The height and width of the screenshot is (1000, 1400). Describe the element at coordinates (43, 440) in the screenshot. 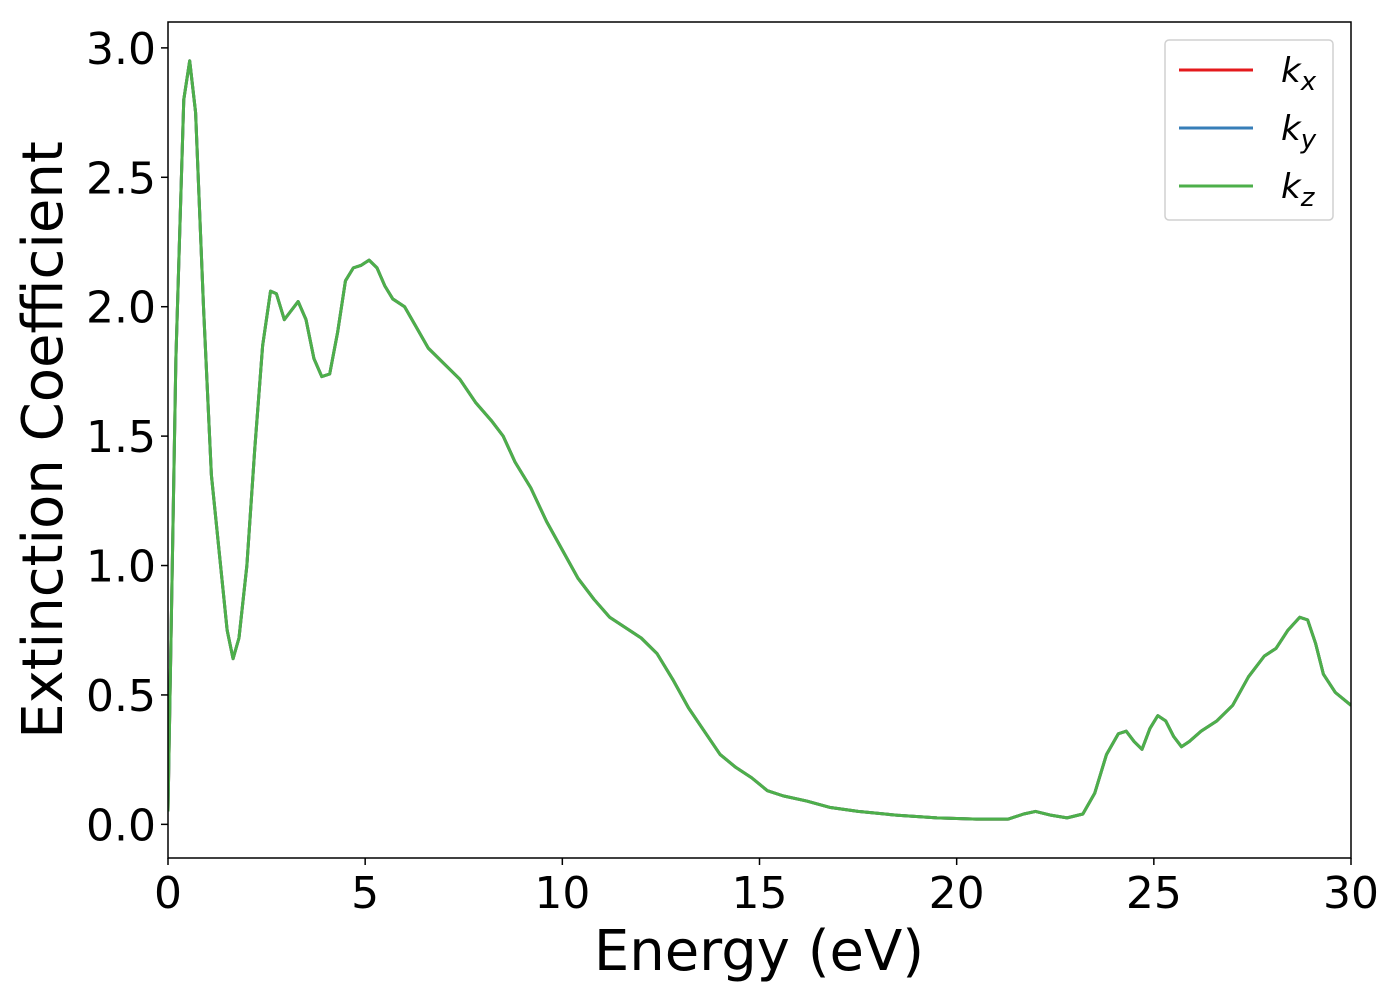

I see `y-axis-label: Extinction Coefficient` at that location.